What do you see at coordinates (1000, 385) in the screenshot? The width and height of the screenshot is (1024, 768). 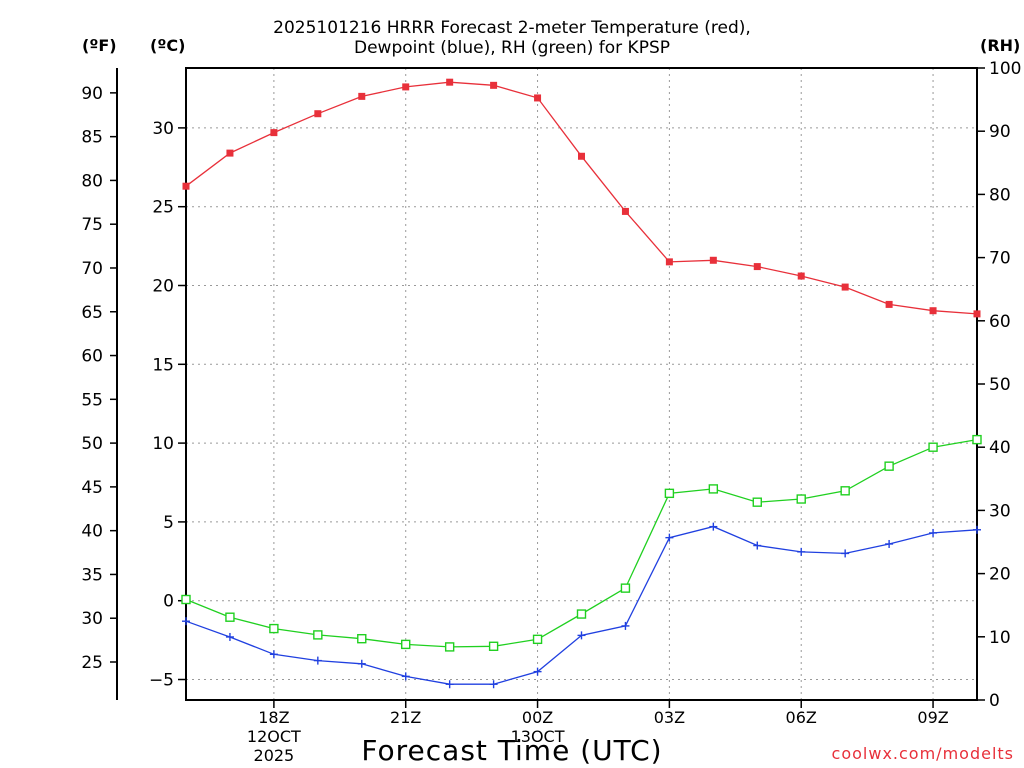 I see `rh-tick-label: 50` at bounding box center [1000, 385].